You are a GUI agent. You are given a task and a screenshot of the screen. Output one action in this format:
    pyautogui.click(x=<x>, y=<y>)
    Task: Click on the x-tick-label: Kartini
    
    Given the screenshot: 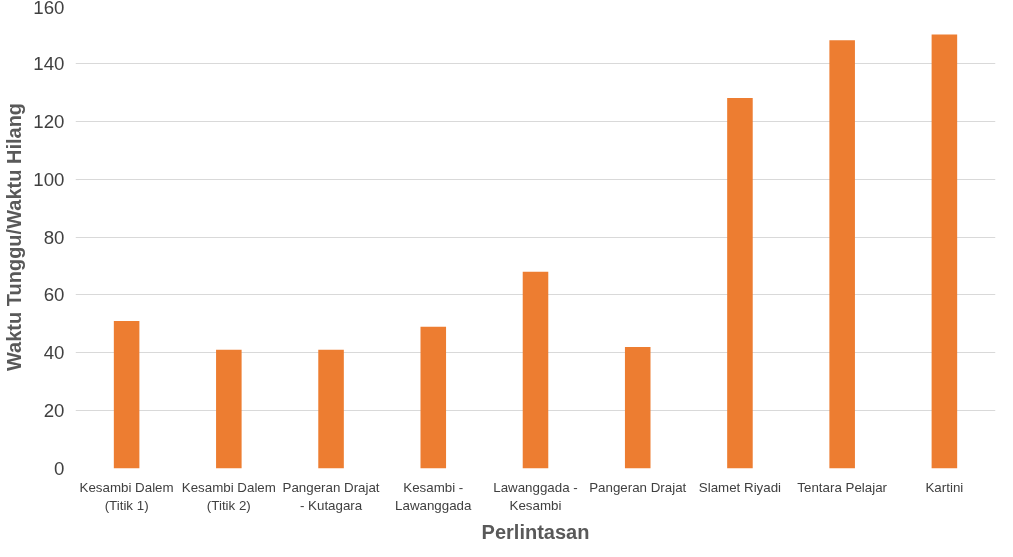 What is the action you would take?
    pyautogui.click(x=944, y=487)
    